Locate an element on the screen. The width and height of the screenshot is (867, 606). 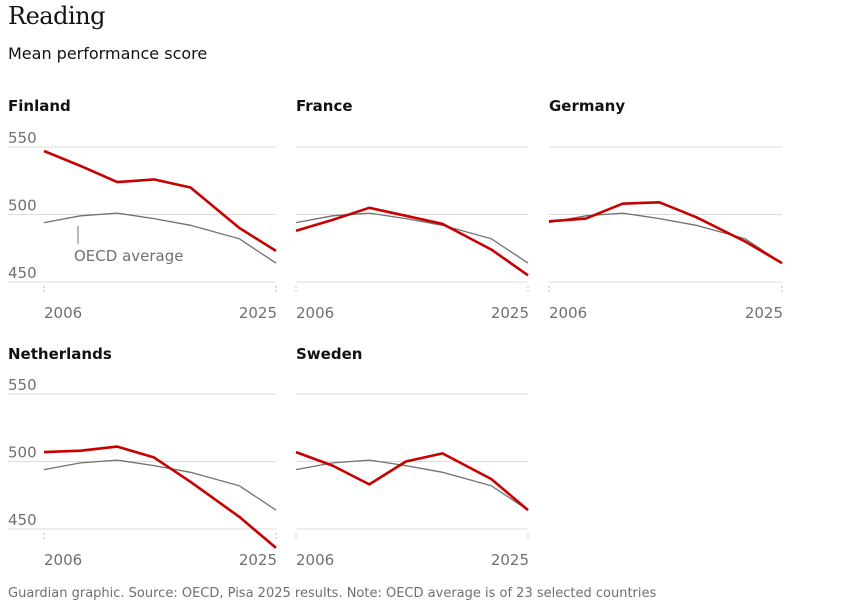
annotation-label: OECD average is located at coordinates (128, 256).